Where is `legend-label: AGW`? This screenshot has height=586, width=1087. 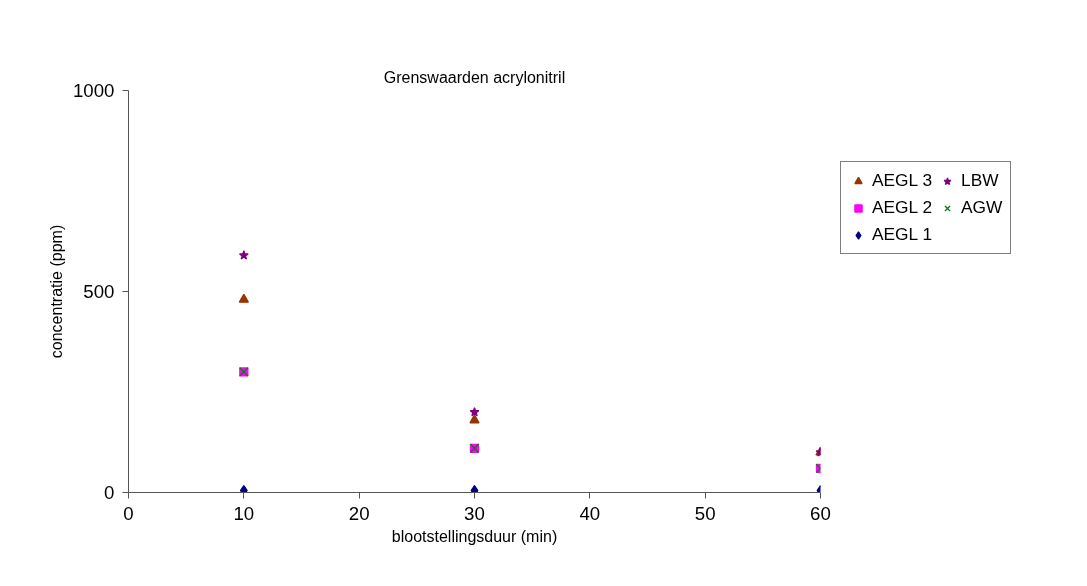 legend-label: AGW is located at coordinates (982, 207).